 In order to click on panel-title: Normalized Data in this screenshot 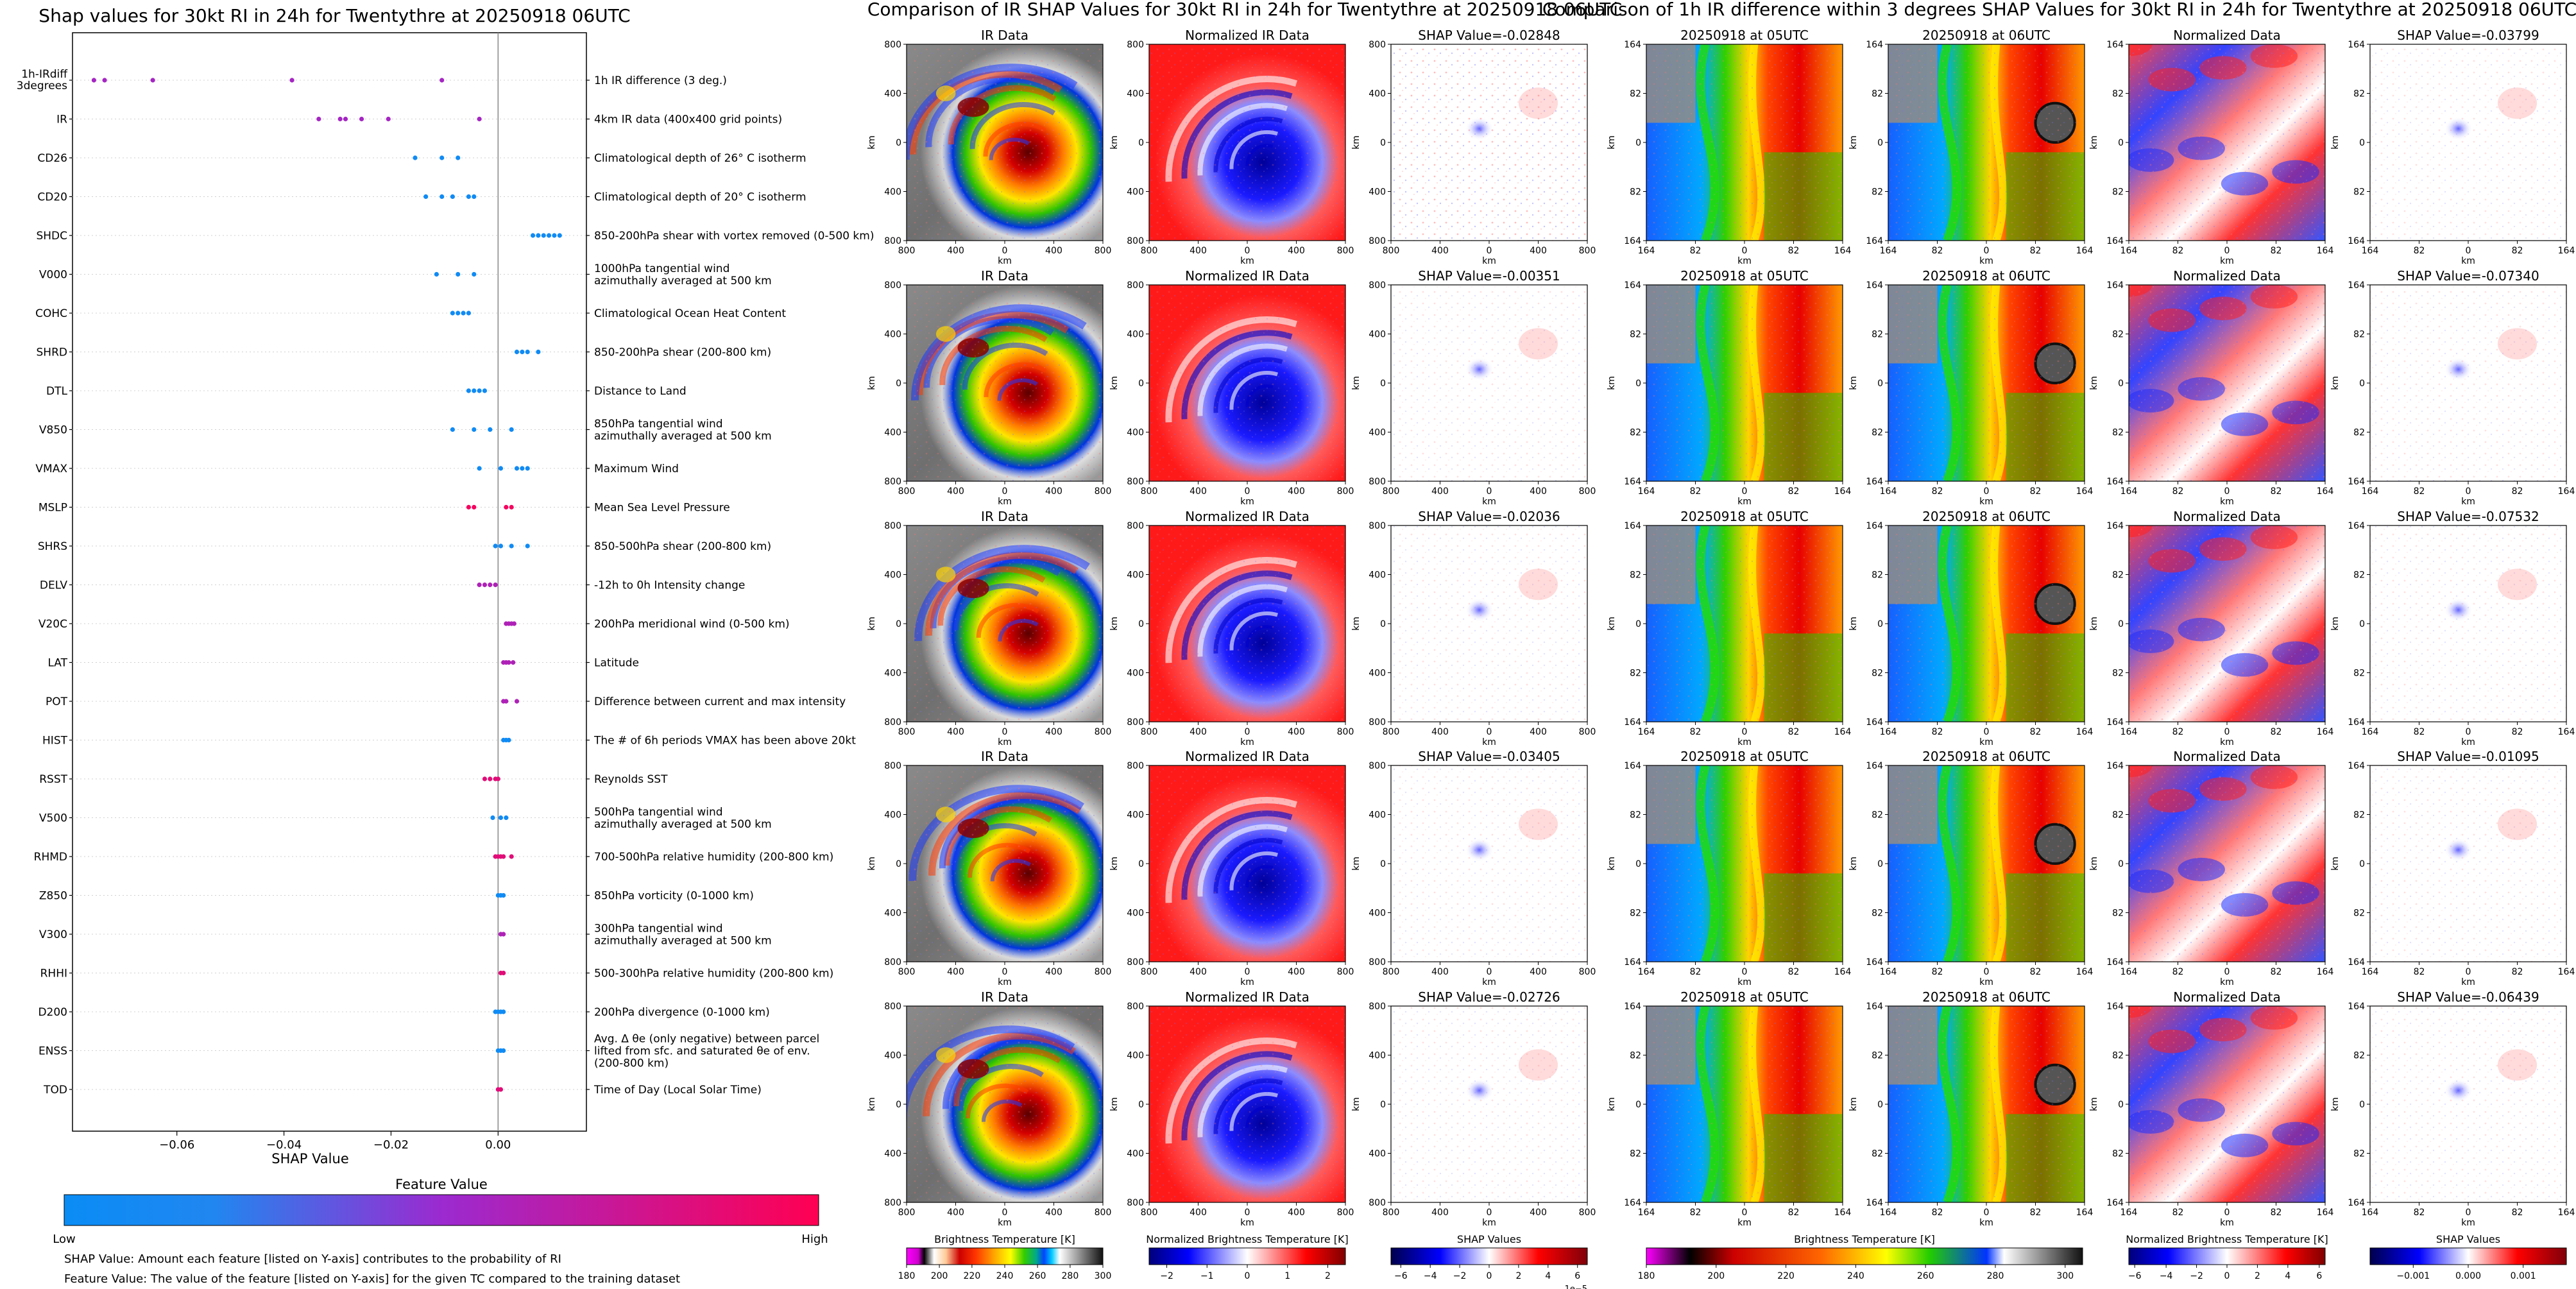, I will do `click(2227, 276)`.